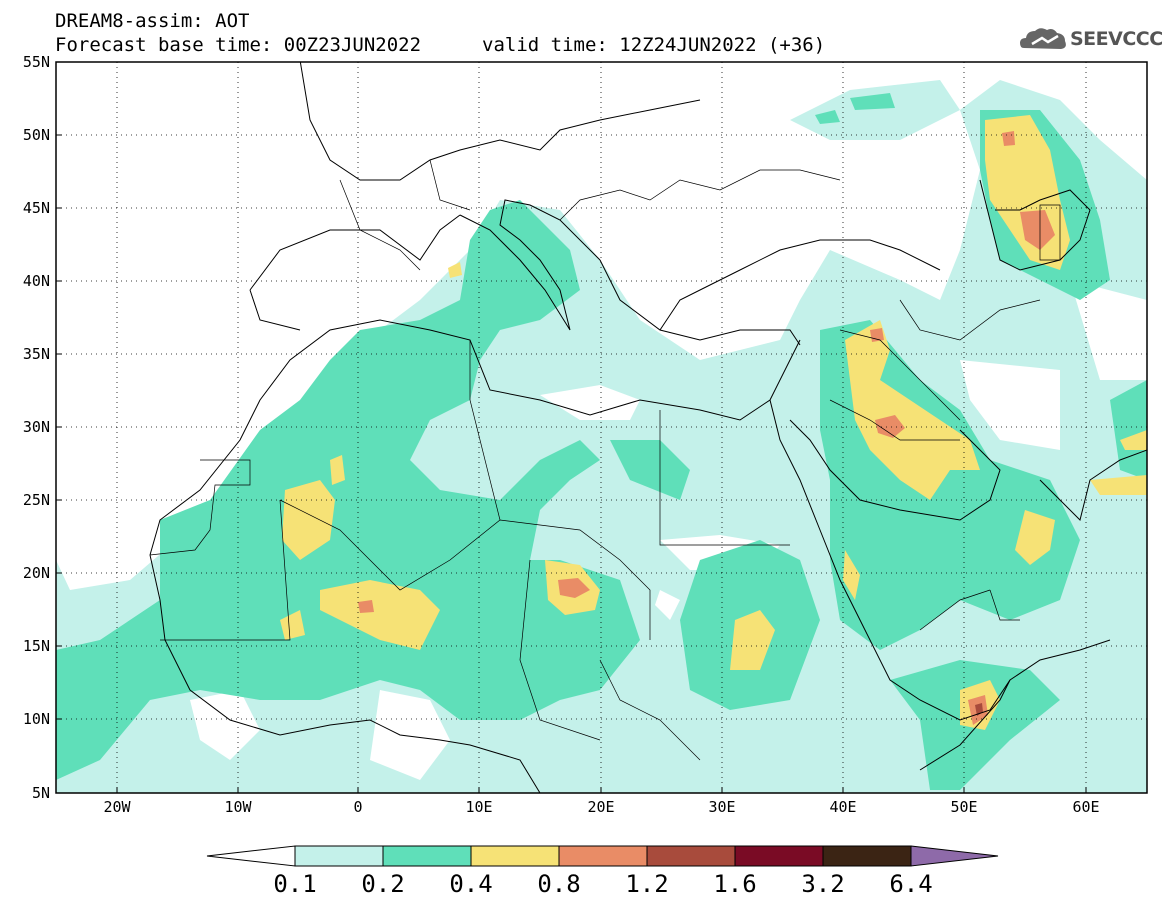  Describe the element at coordinates (558, 884) in the screenshot. I see `colorbar-label: 0.8` at that location.